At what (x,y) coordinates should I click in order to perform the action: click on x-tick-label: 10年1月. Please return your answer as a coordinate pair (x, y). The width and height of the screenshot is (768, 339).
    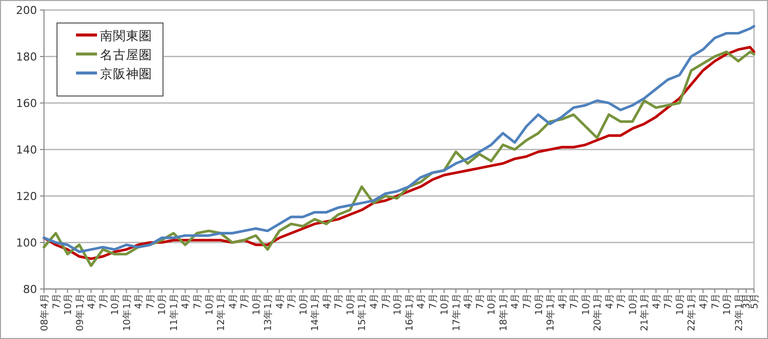
    Looking at the image, I should click on (126, 312).